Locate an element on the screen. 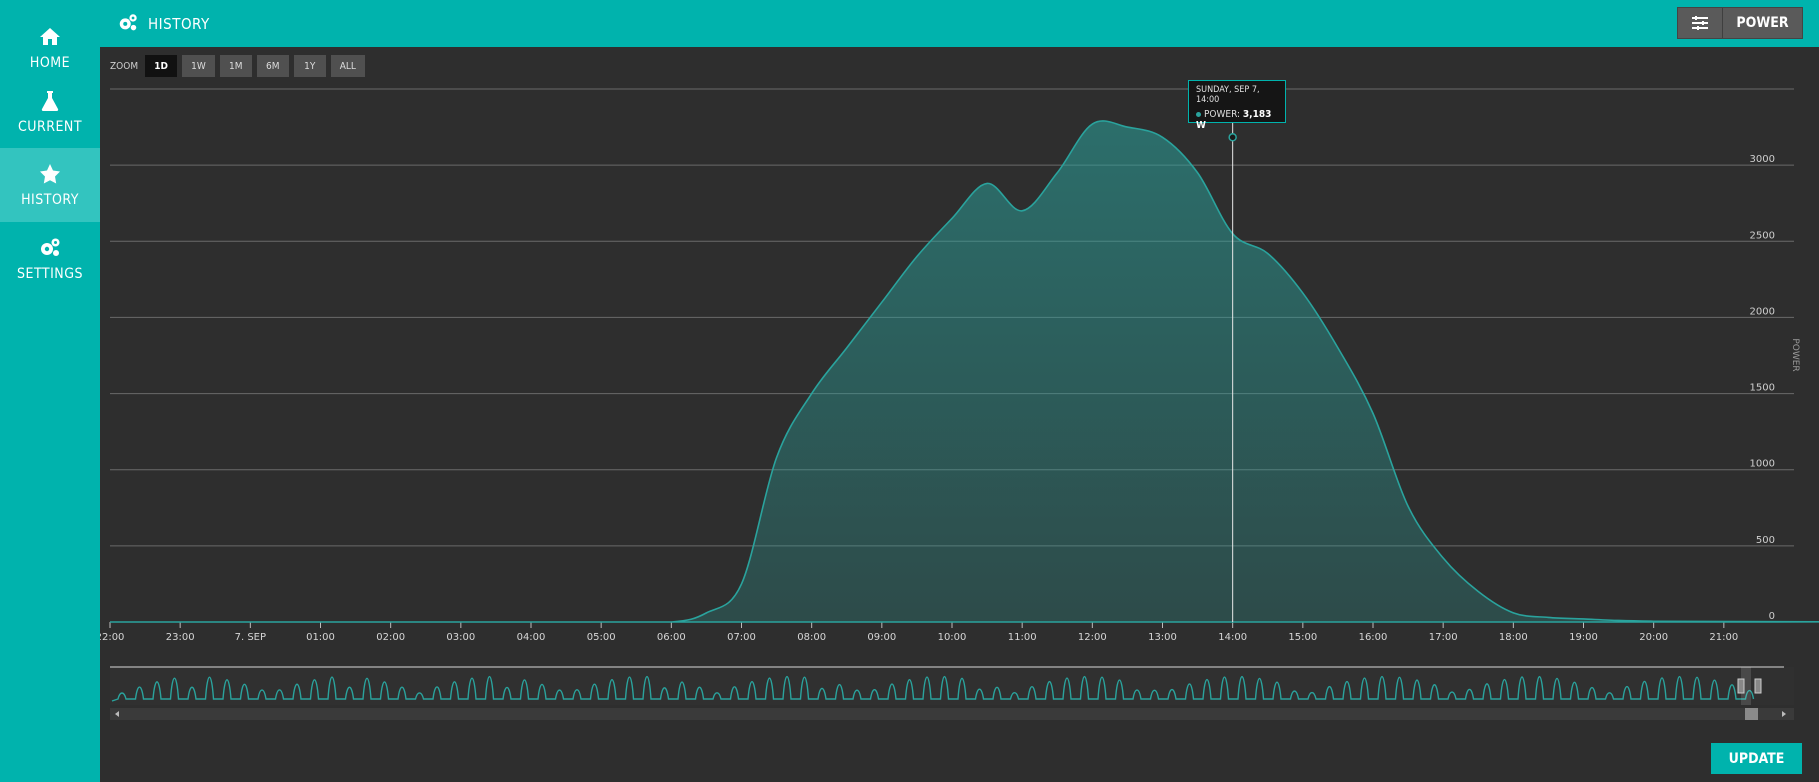  y-tick-label: 2500 is located at coordinates (1762, 235).